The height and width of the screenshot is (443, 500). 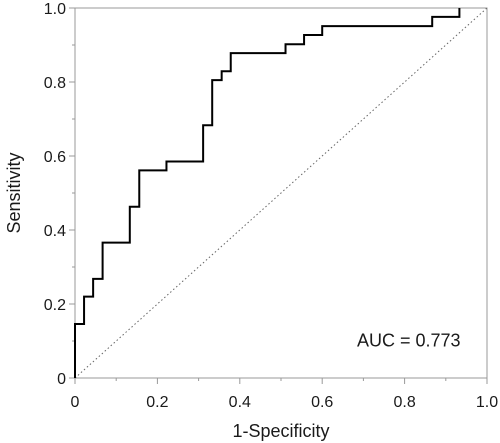 I want to click on x-tick-label: 0.6, so click(x=322, y=402).